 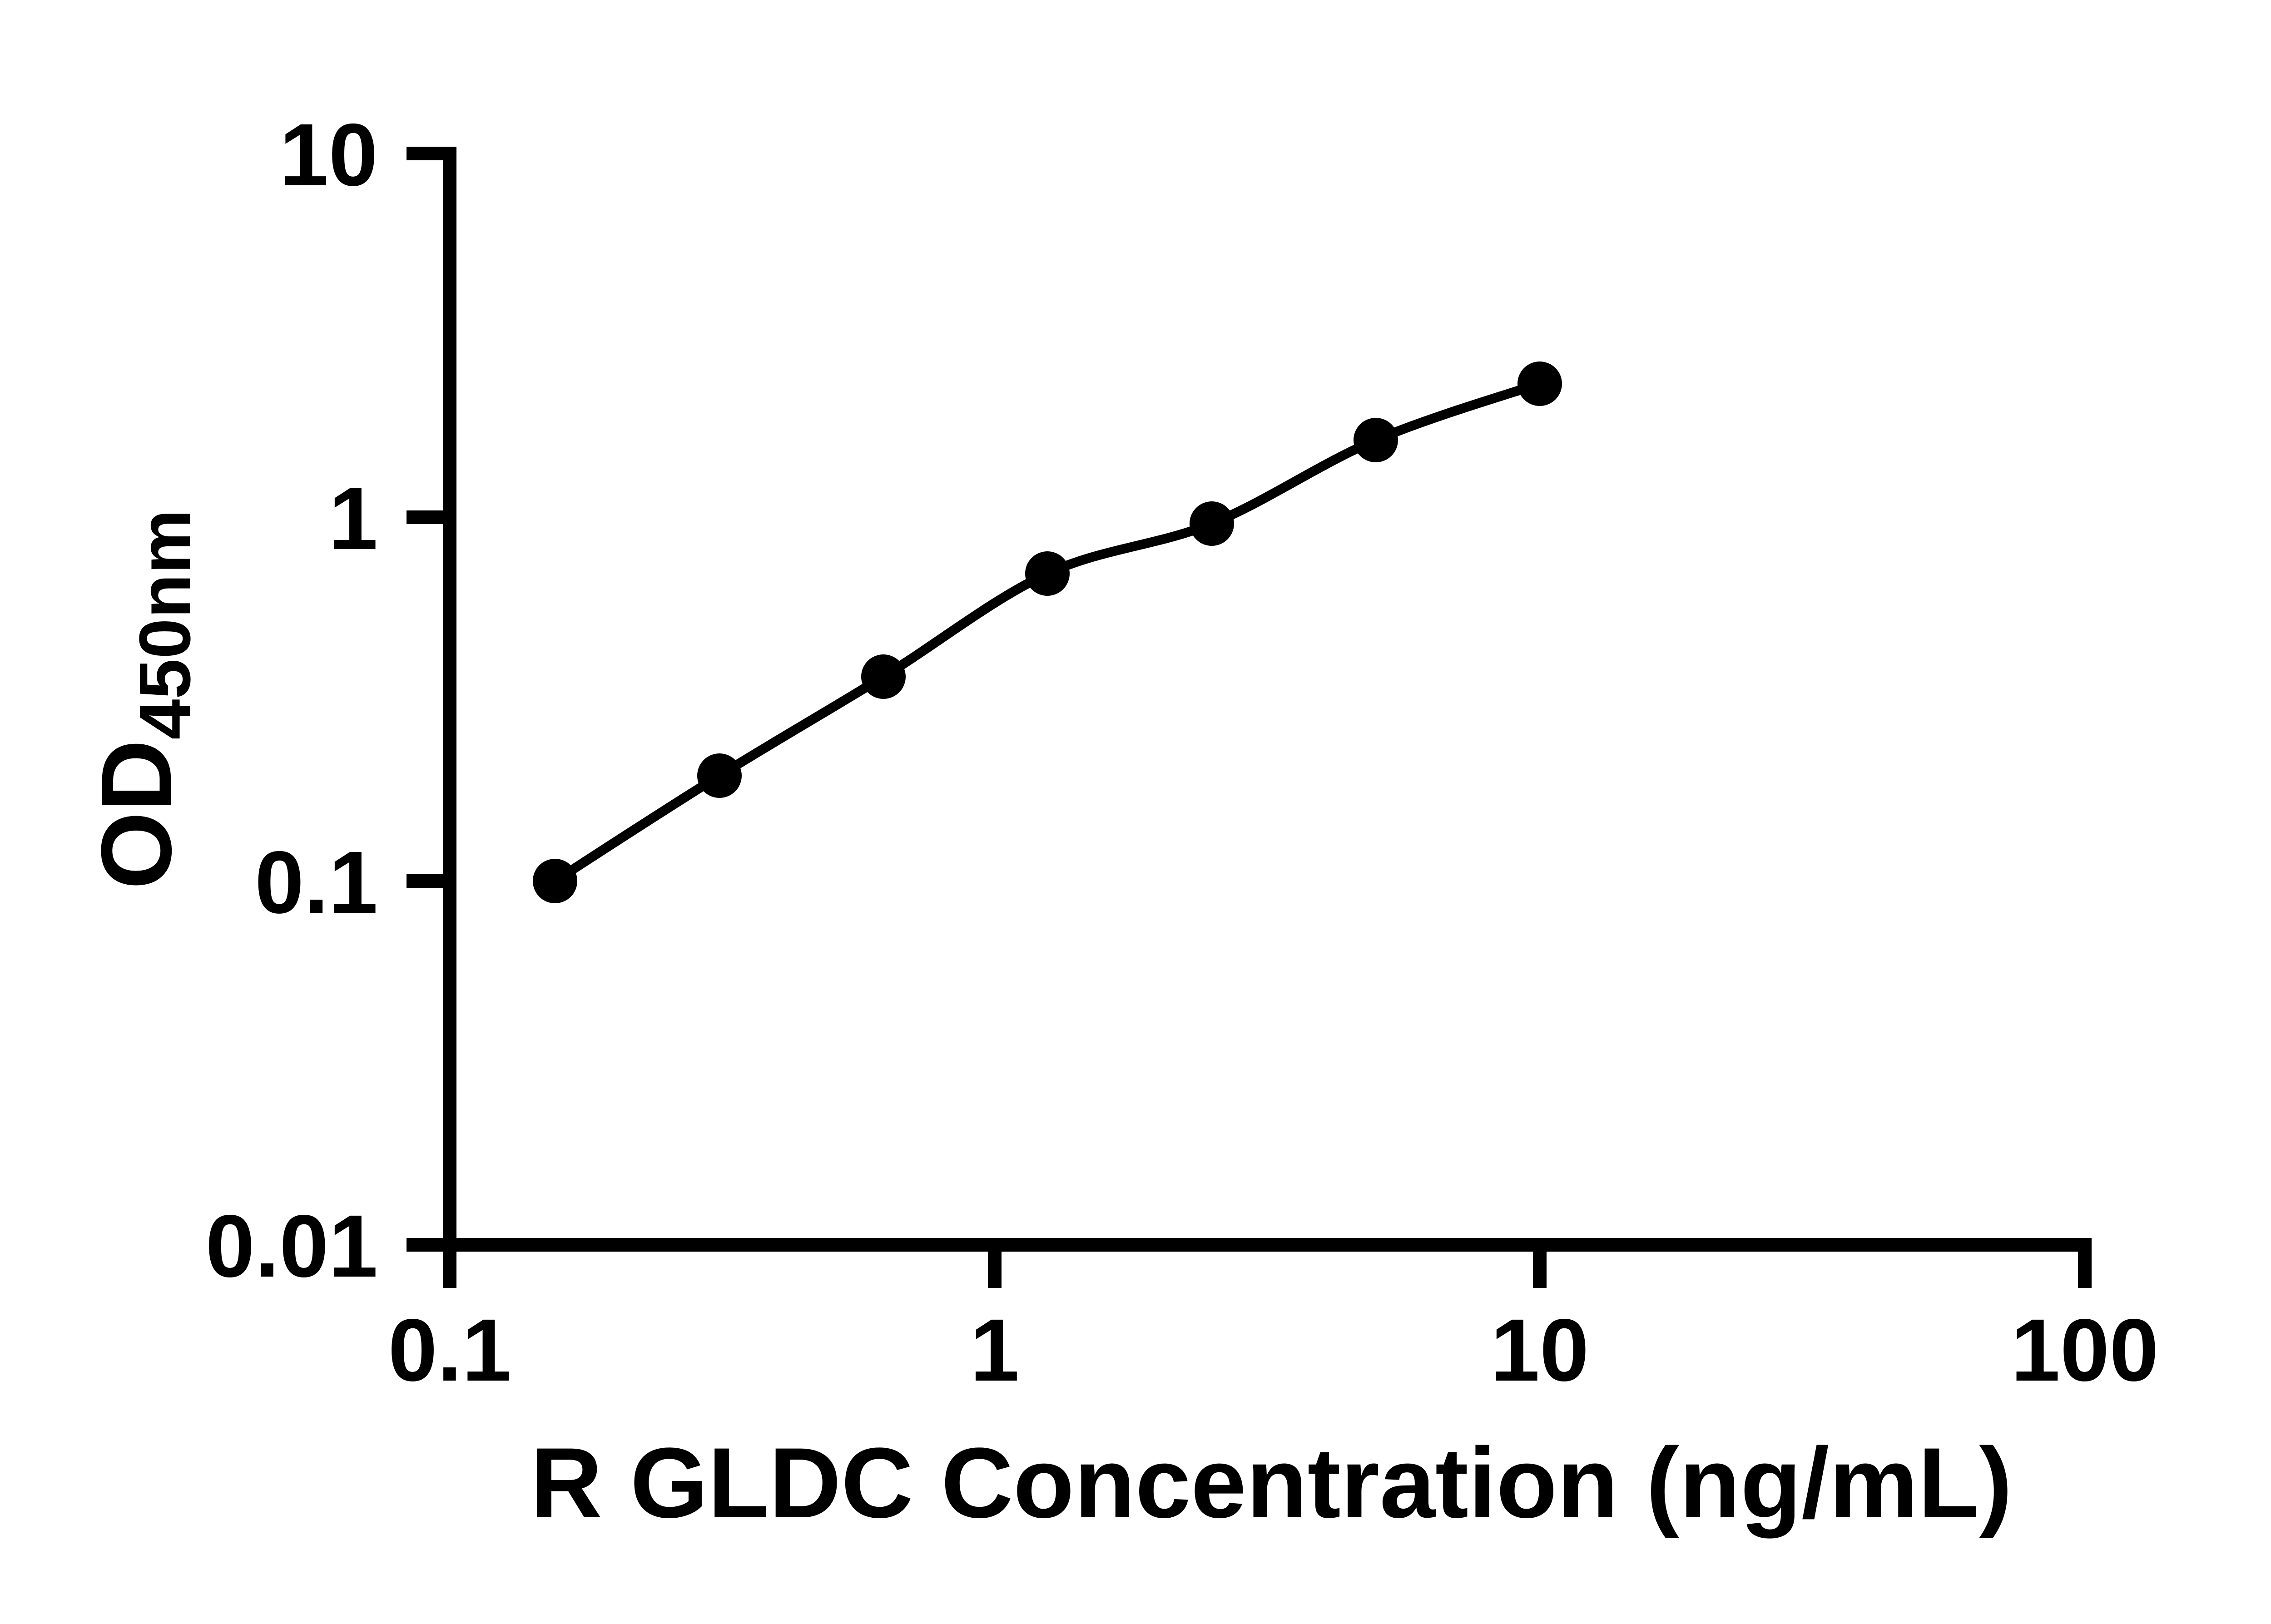 I want to click on x-axis-title-text: R GLDC Concentration (ng/mL), so click(x=1271, y=1483).